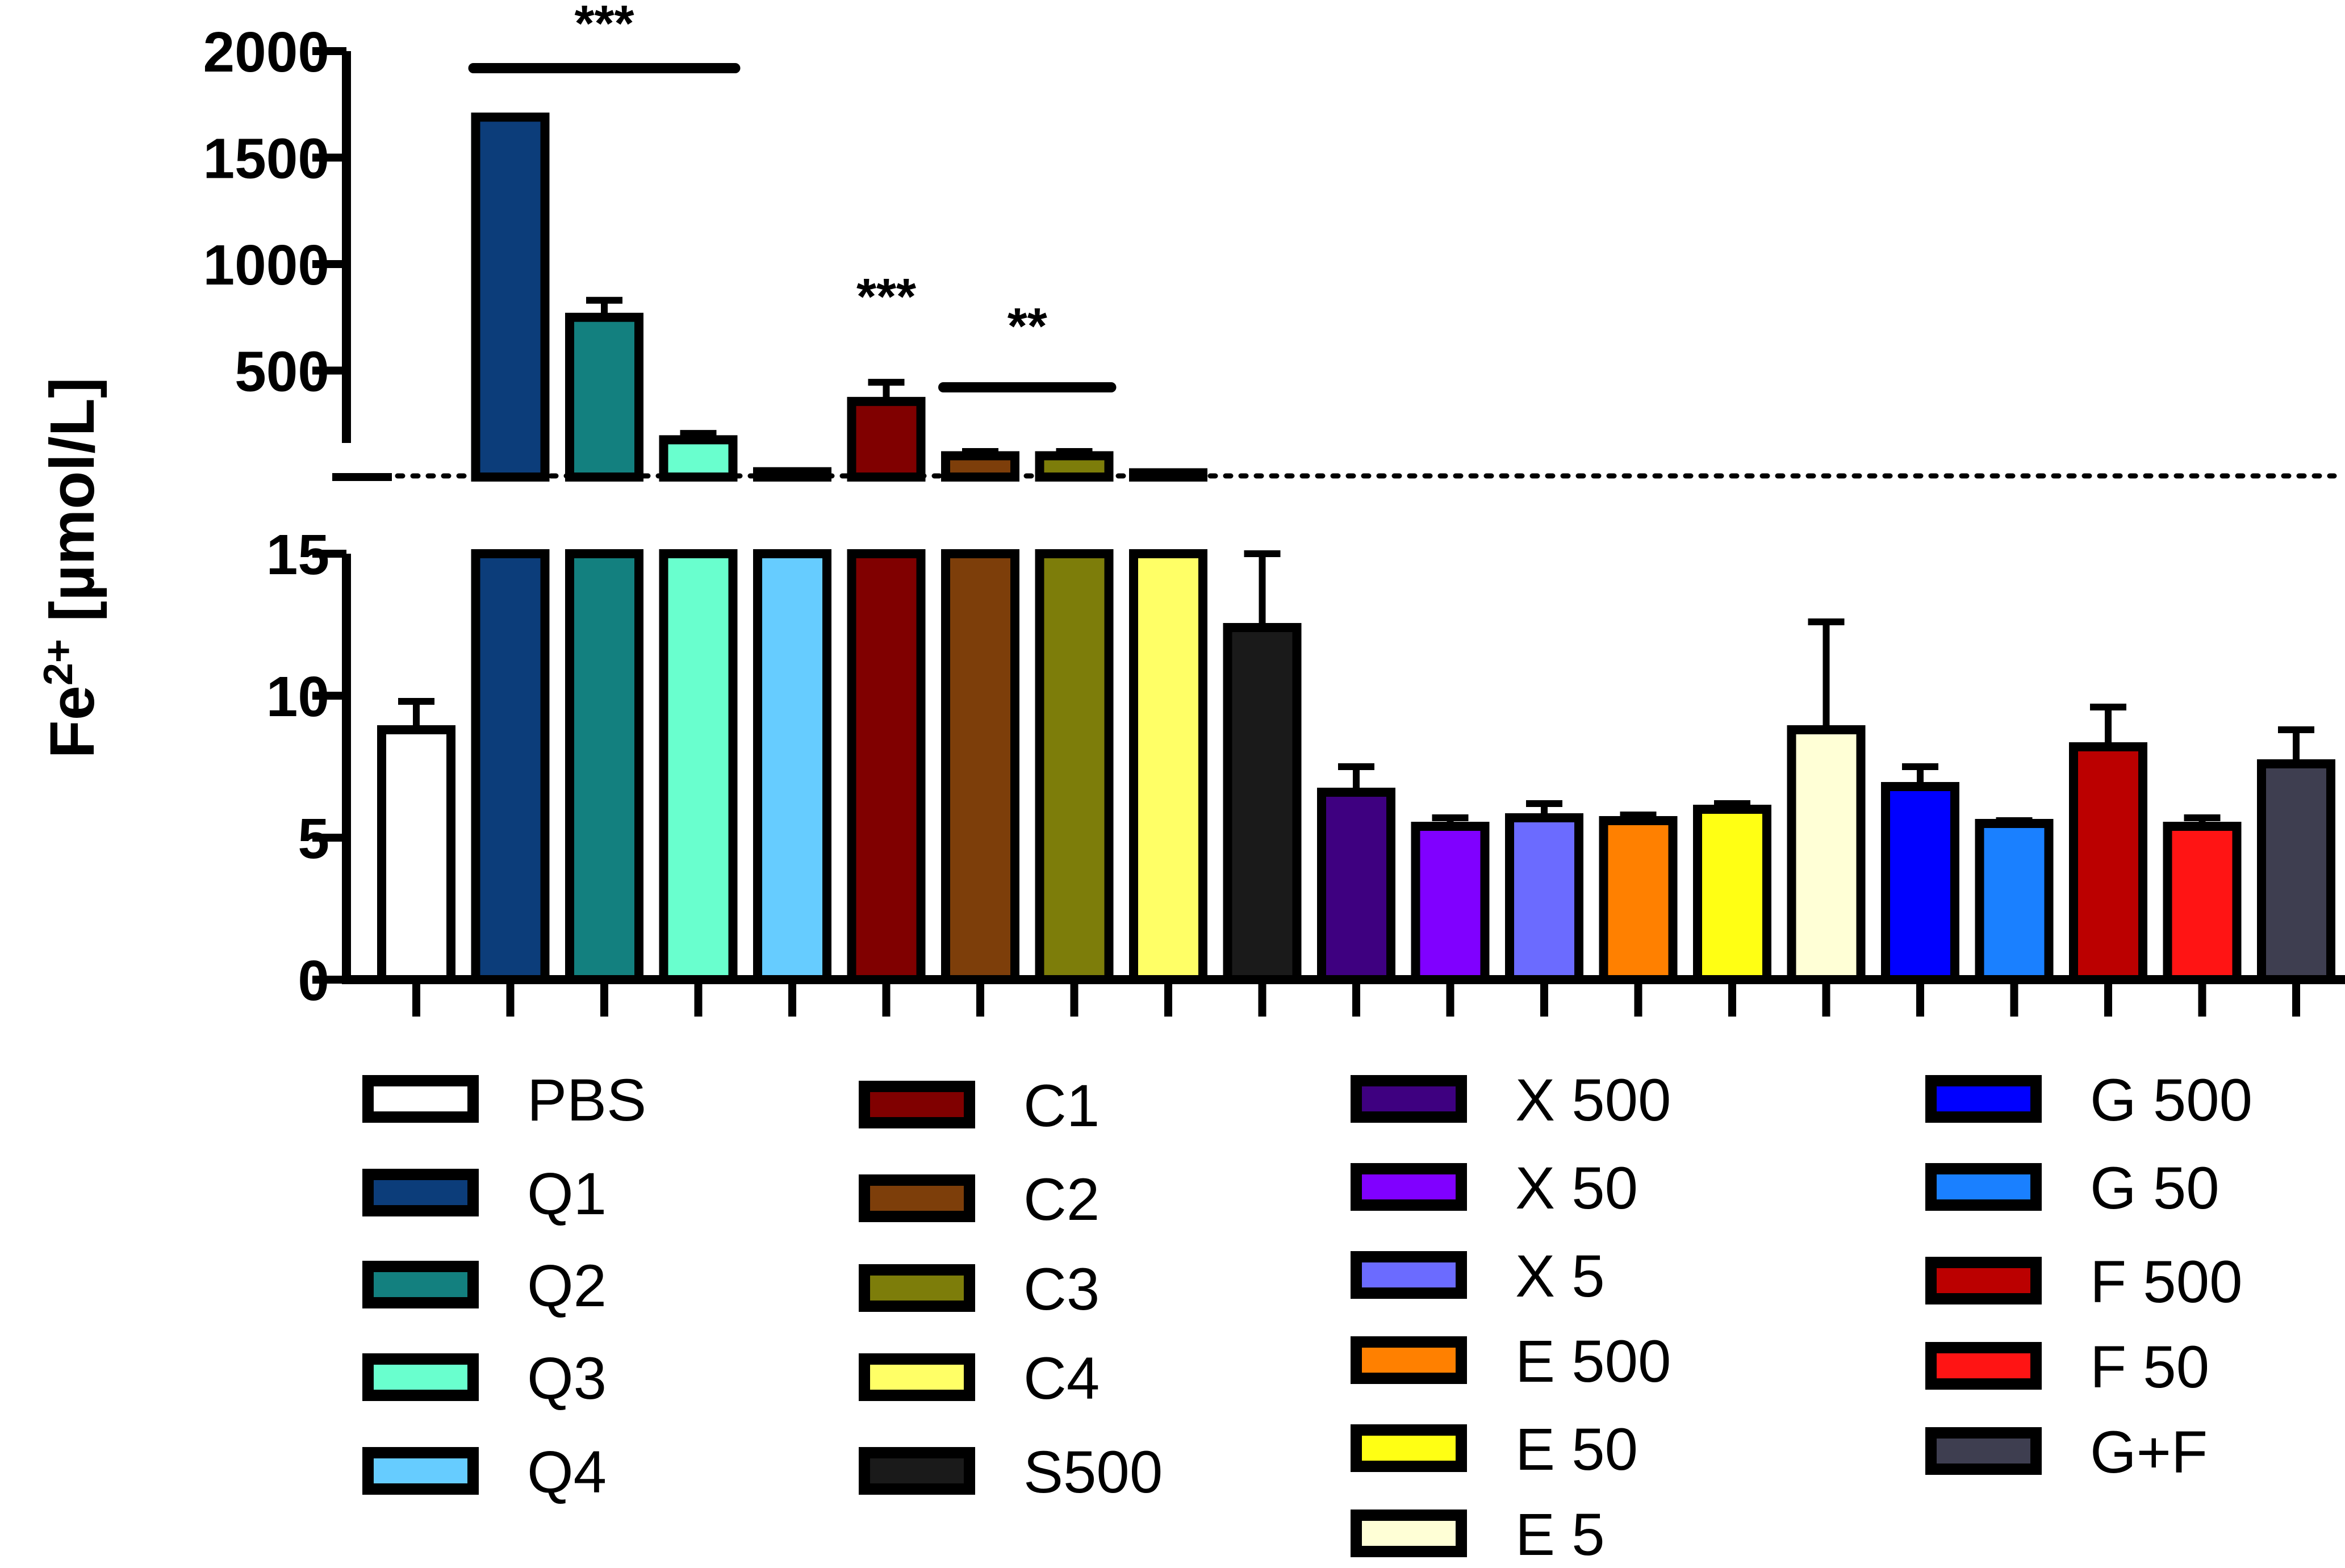 This screenshot has width=2345, height=1568. I want to click on y-tick-label-lower: 10, so click(297, 697).